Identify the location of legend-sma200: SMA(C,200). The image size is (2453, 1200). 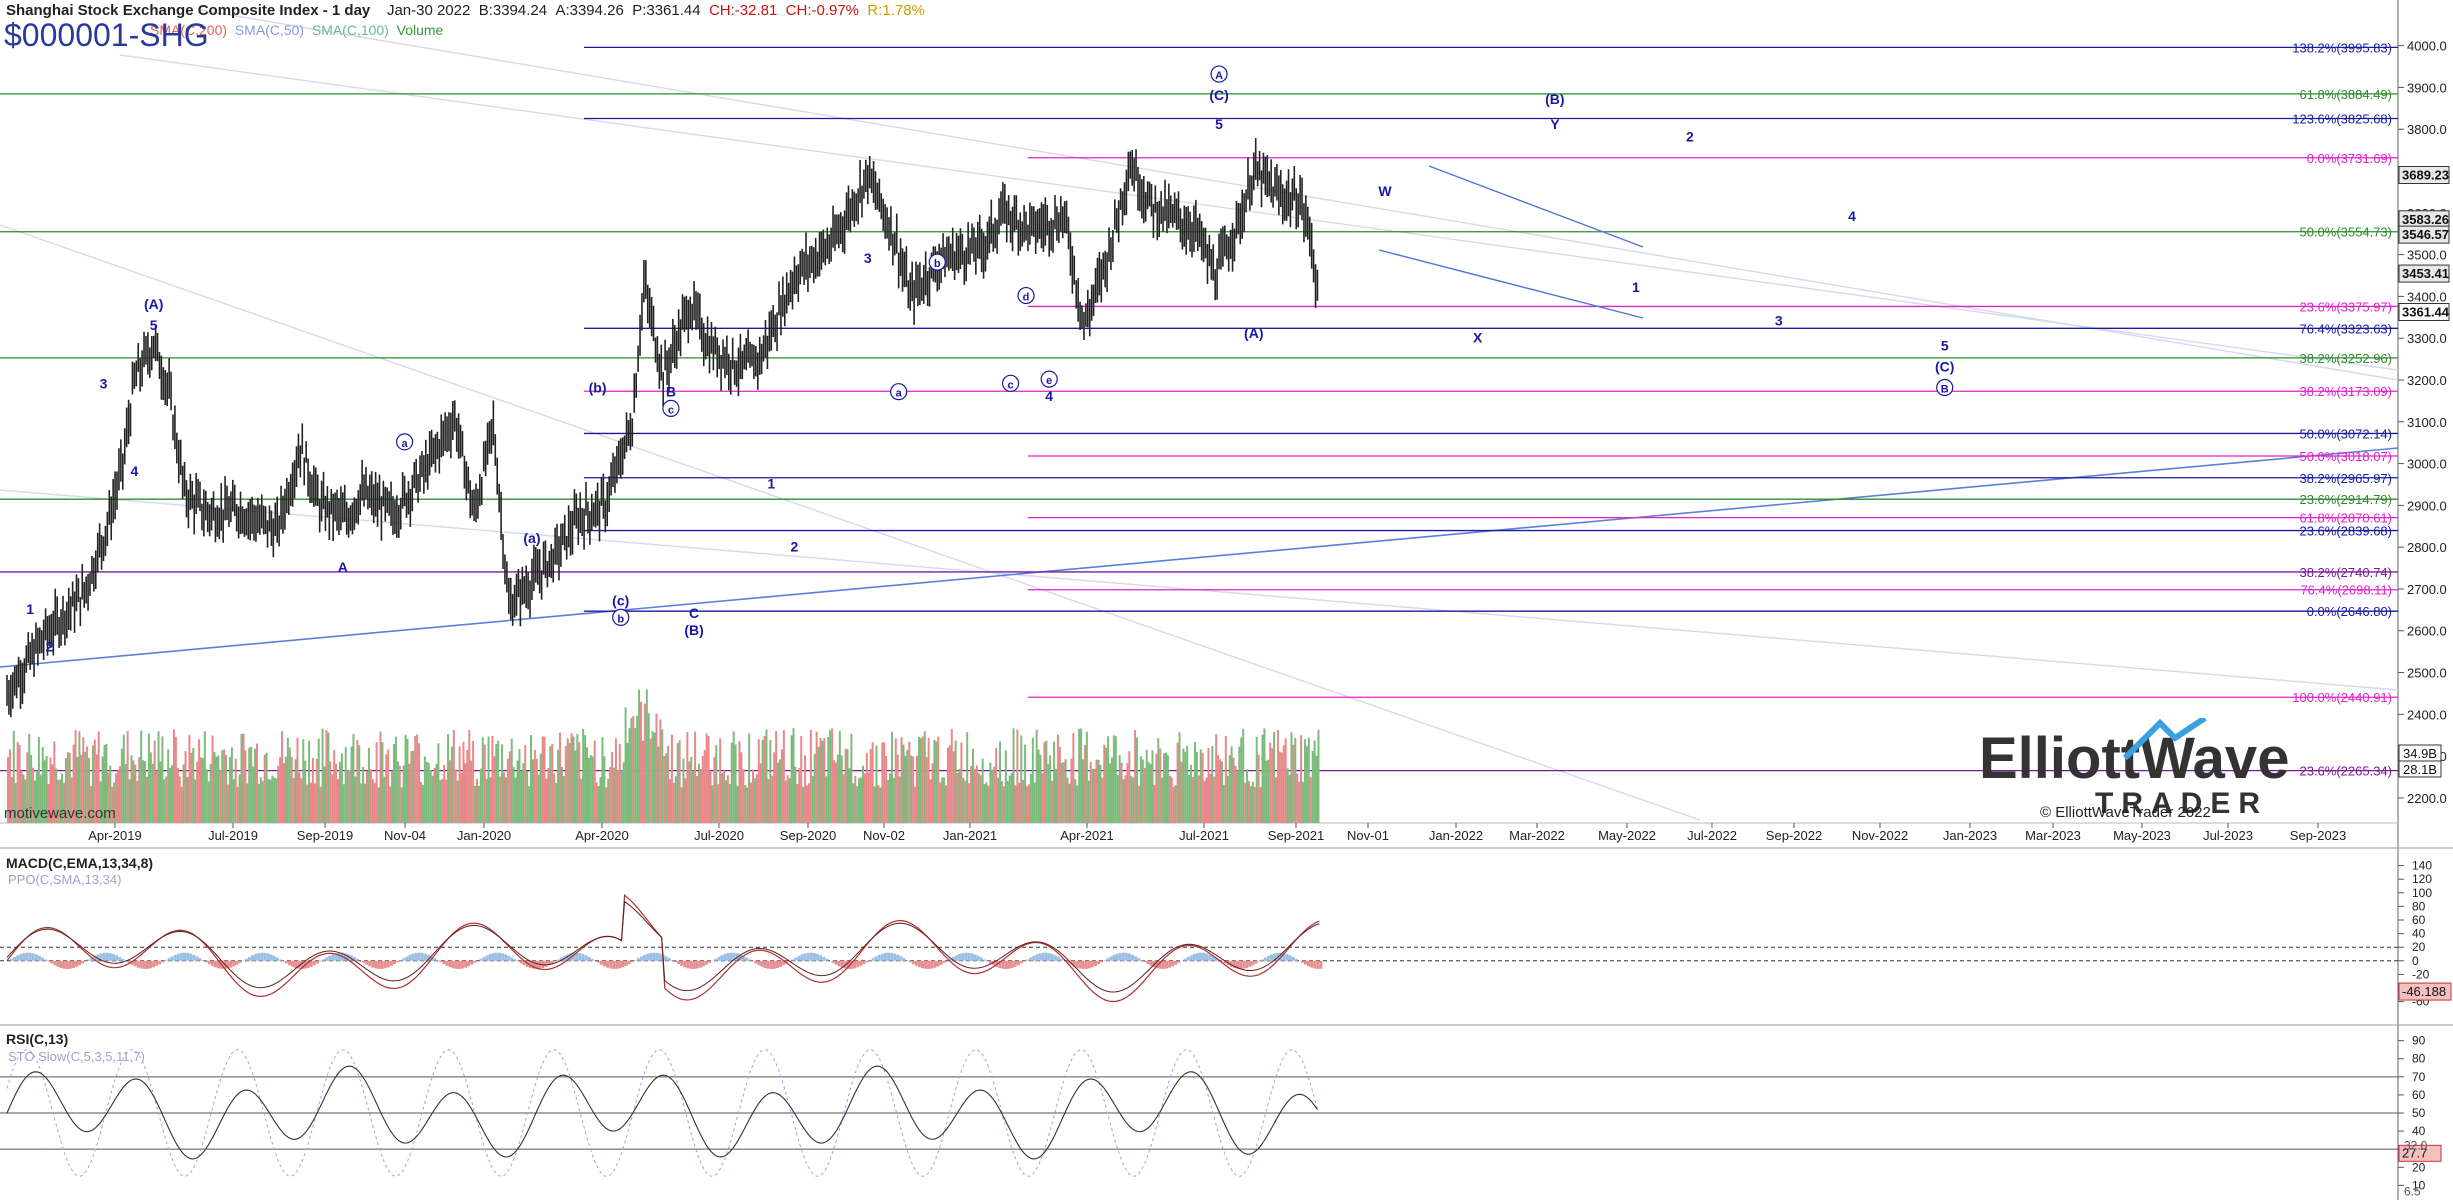
(189, 30).